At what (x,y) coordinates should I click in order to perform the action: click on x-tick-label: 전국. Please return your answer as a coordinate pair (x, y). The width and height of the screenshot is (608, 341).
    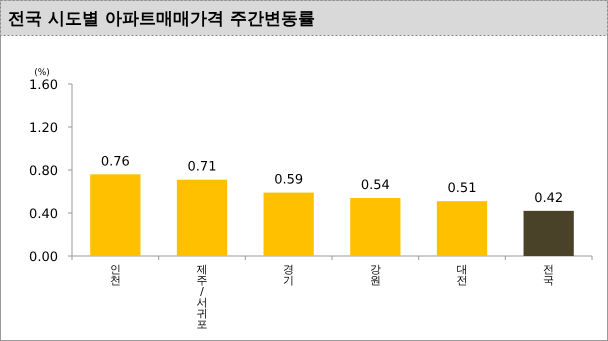
    Looking at the image, I should click on (548, 275).